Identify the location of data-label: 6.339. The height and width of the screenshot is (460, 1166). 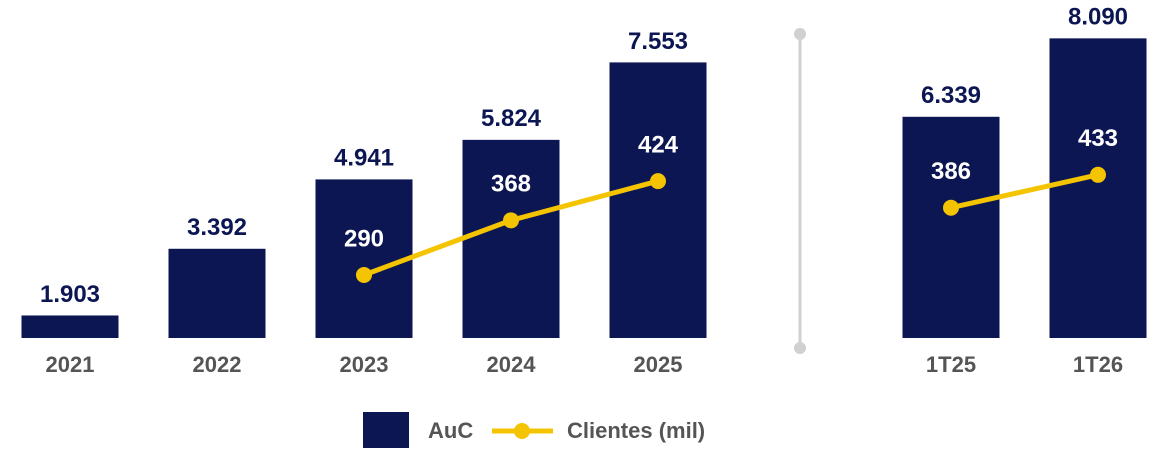
(951, 95).